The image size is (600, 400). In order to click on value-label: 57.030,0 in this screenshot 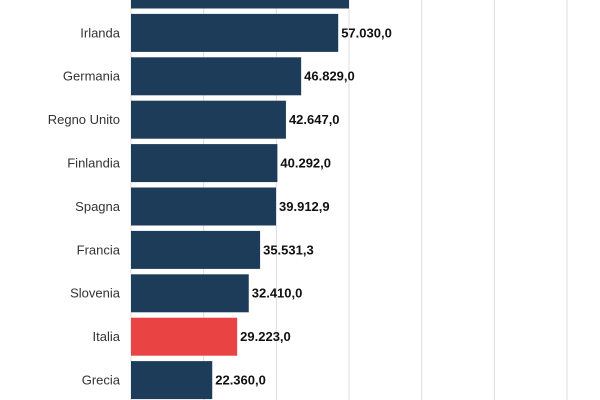, I will do `click(366, 32)`.